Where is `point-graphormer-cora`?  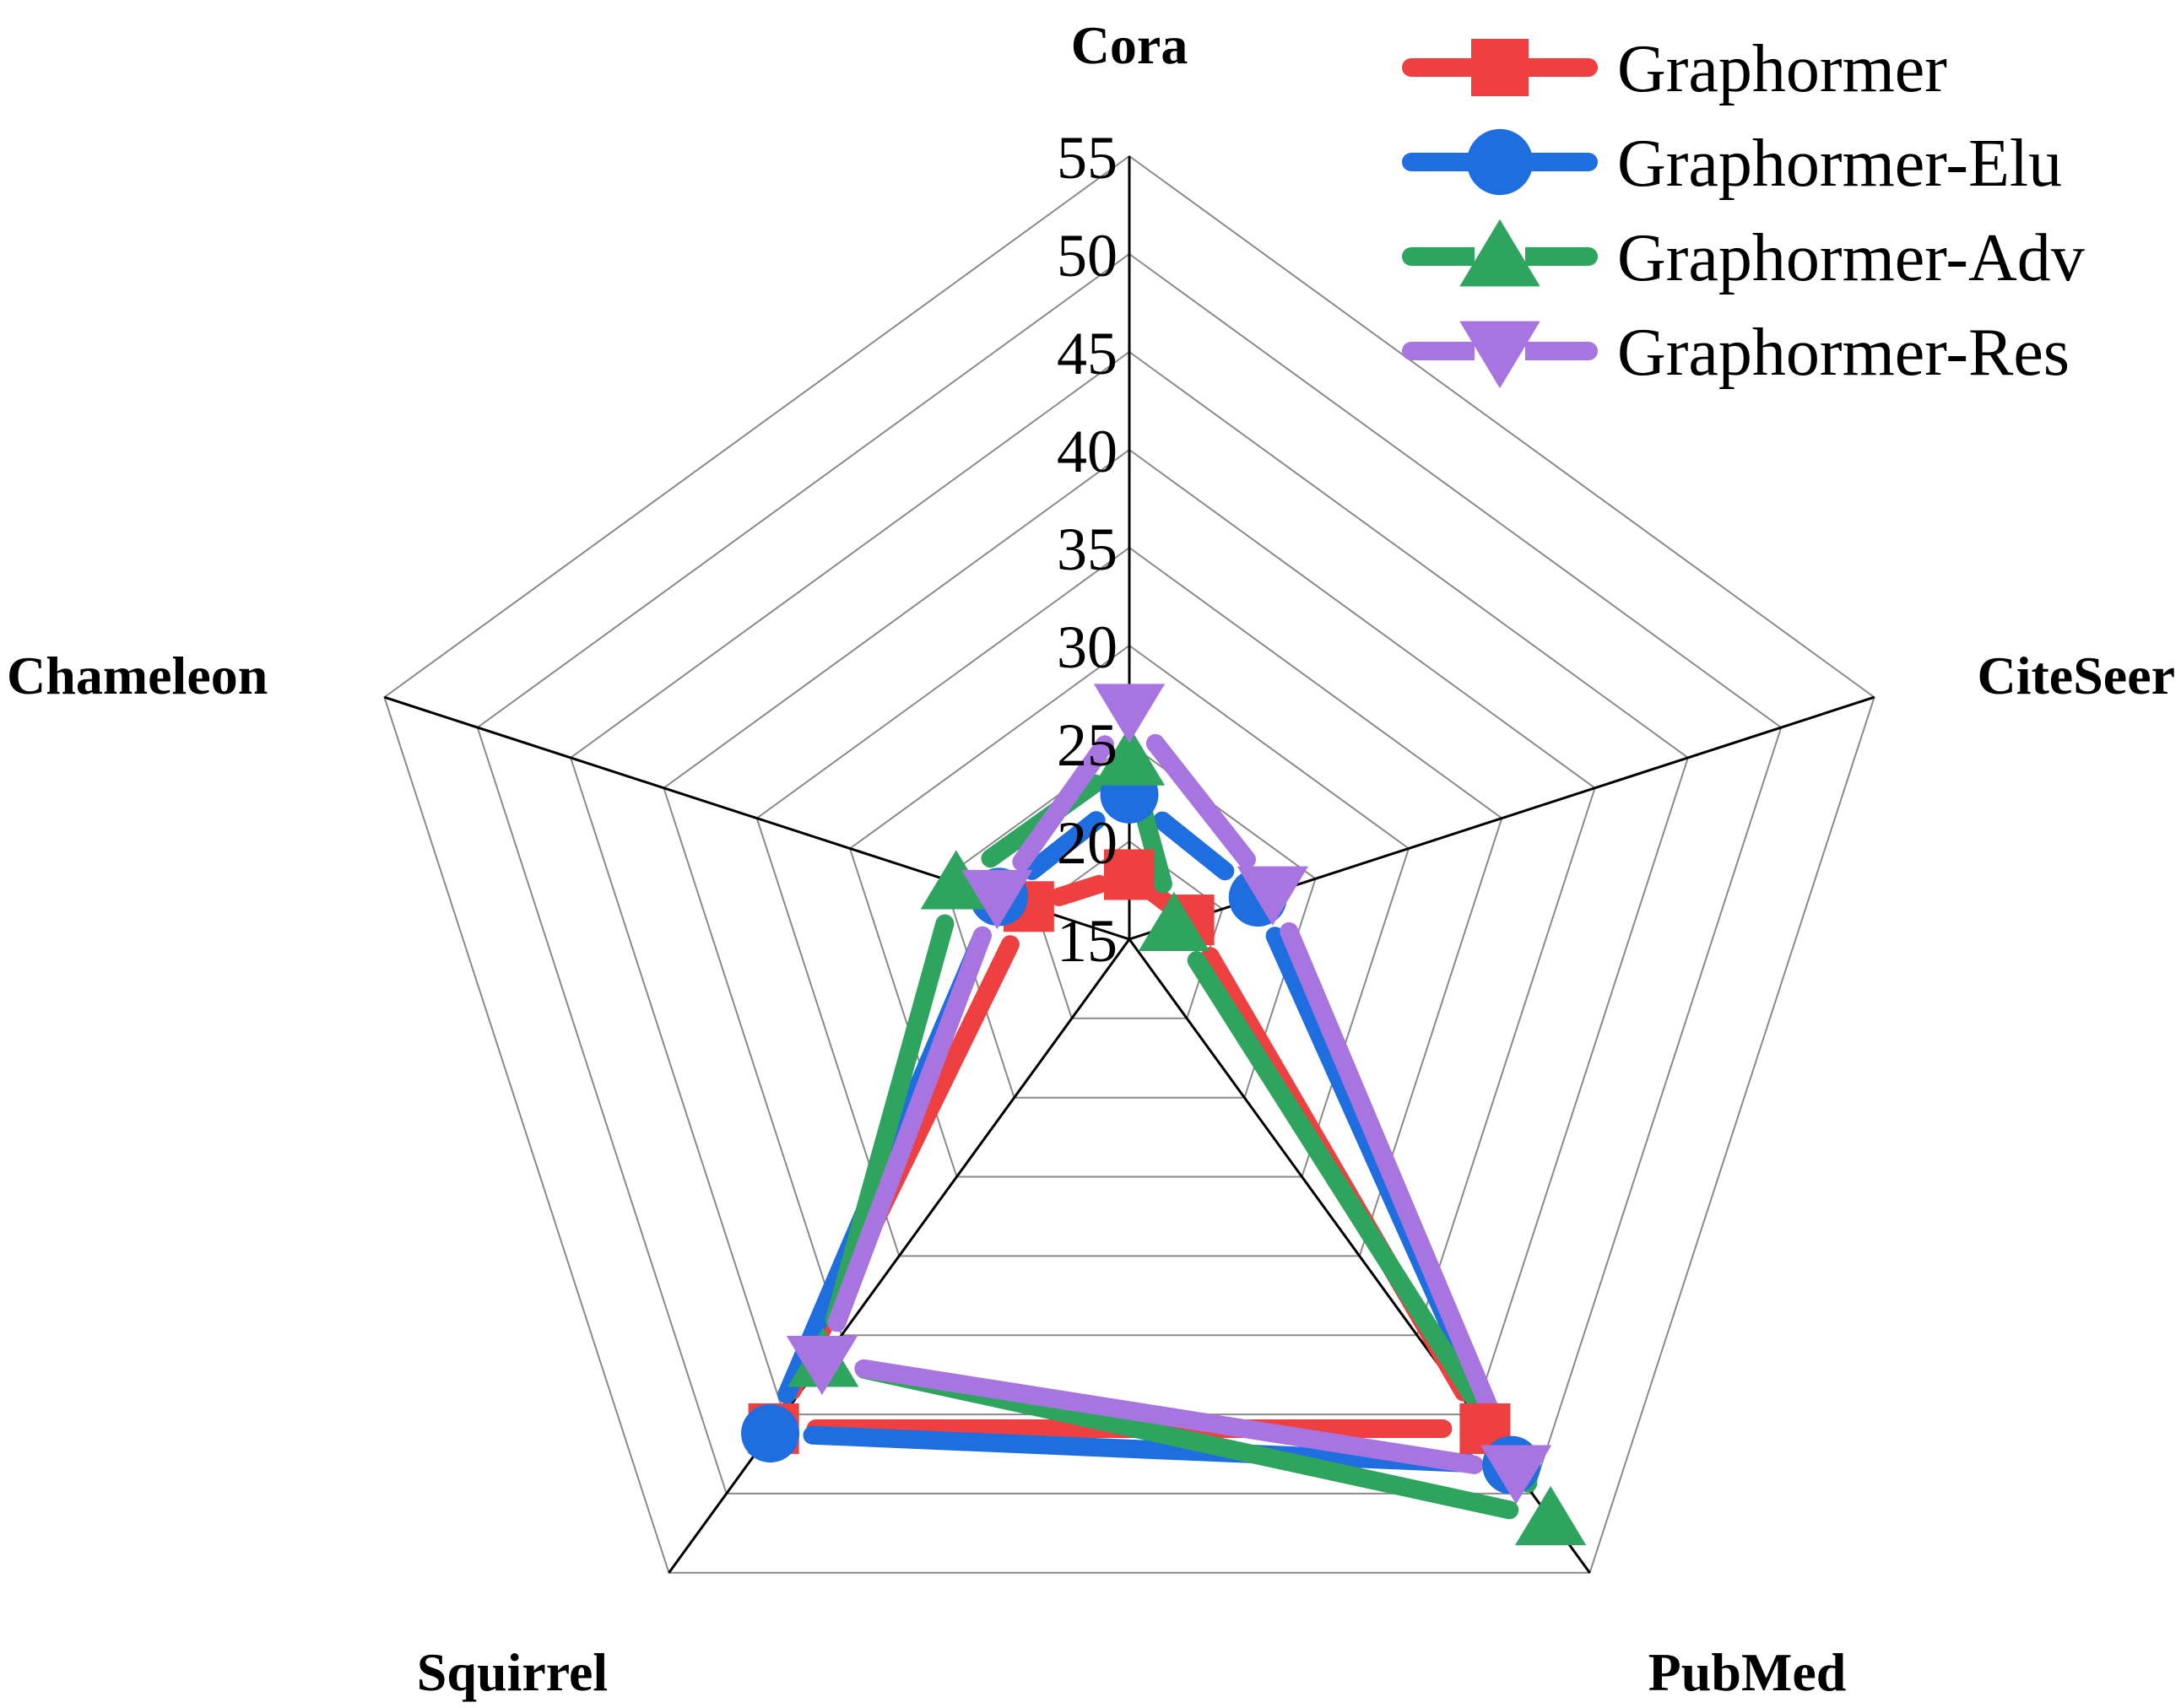 point-graphormer-cora is located at coordinates (1129, 874).